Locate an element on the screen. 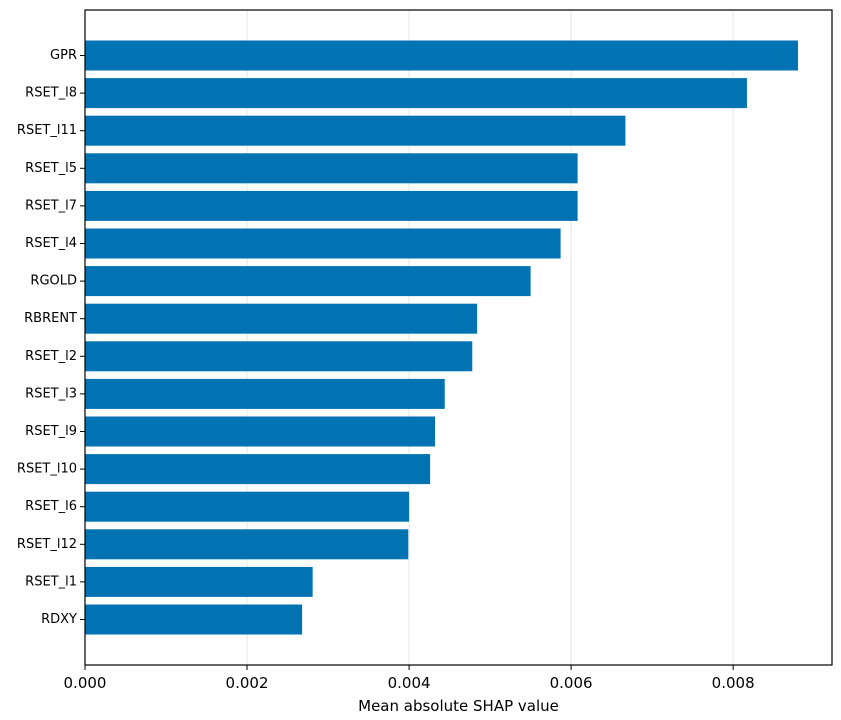 This screenshot has height=720, width=841. y-tick-label: RSET_l1 is located at coordinates (51, 581).